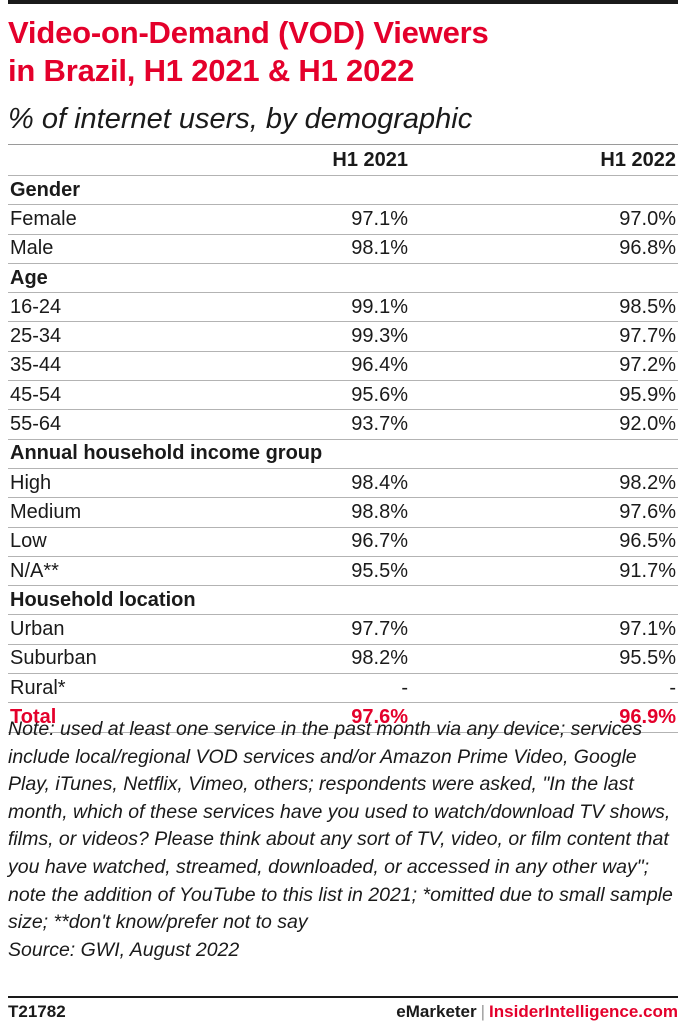 This screenshot has height=1024, width=686. Describe the element at coordinates (631, 395) in the screenshot. I see `value-h1-2022: 95.9%` at that location.